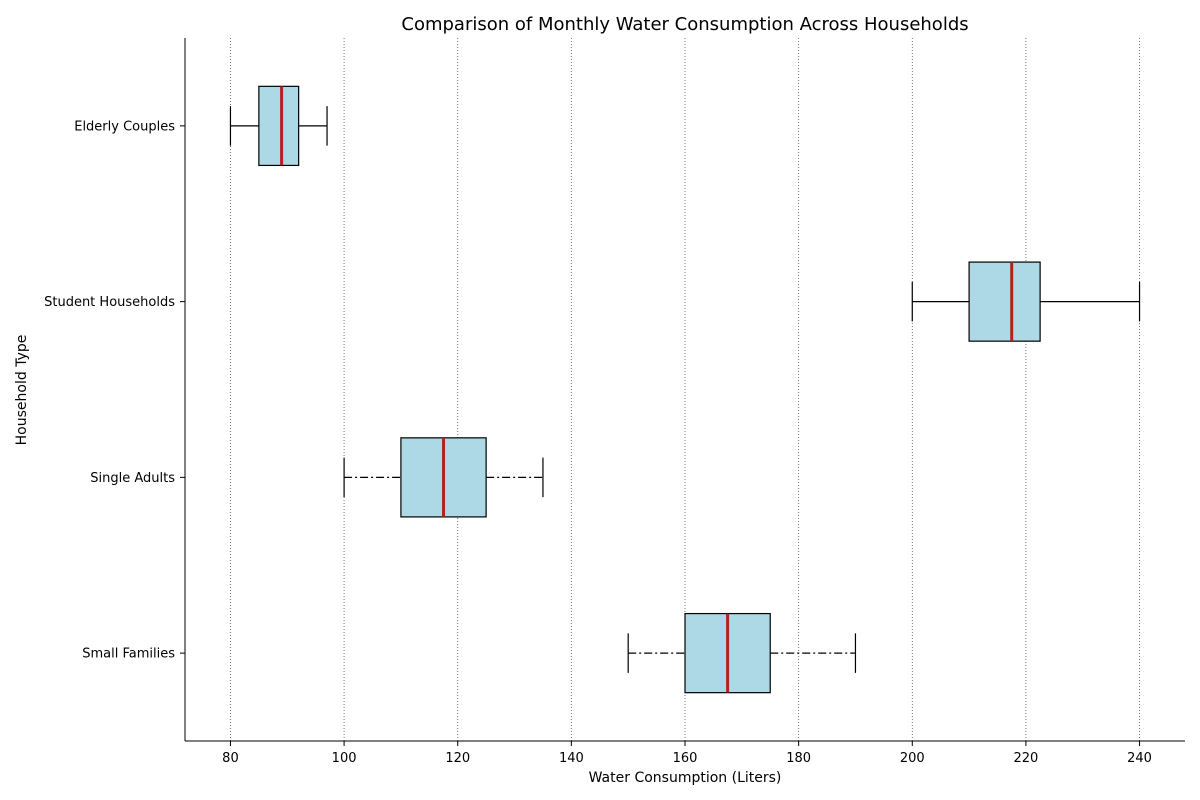 This screenshot has height=800, width=1200. Describe the element at coordinates (109, 302) in the screenshot. I see `y-tick-label: Student Households` at that location.